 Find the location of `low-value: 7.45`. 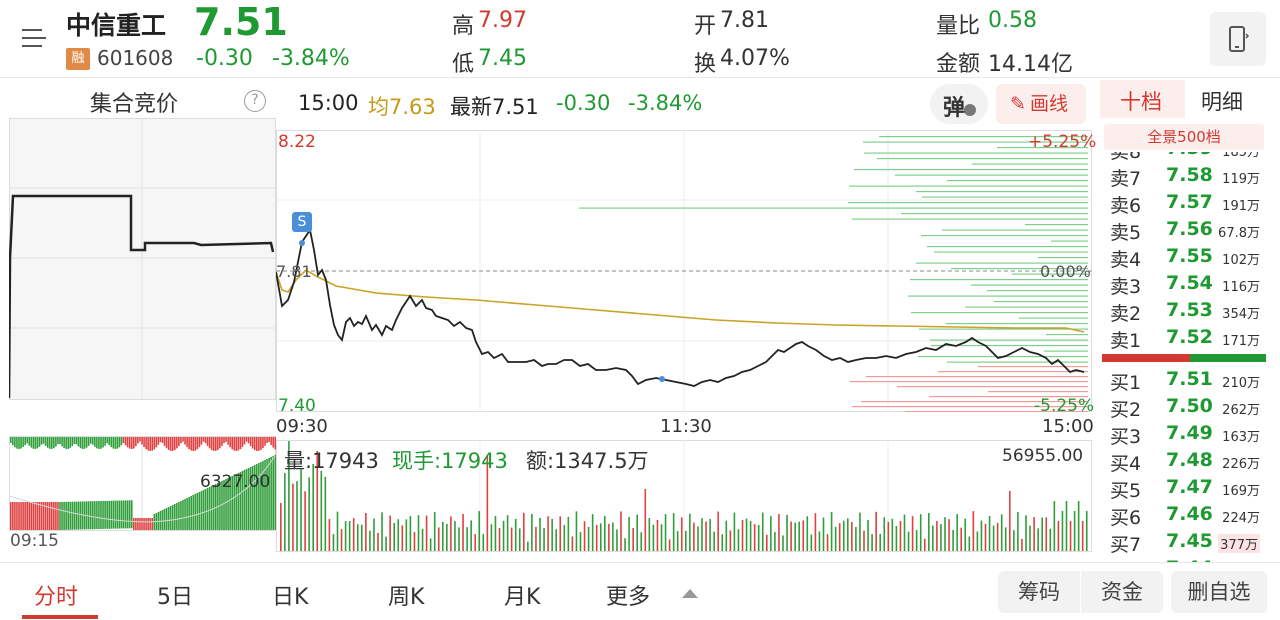

low-value: 7.45 is located at coordinates (502, 58).